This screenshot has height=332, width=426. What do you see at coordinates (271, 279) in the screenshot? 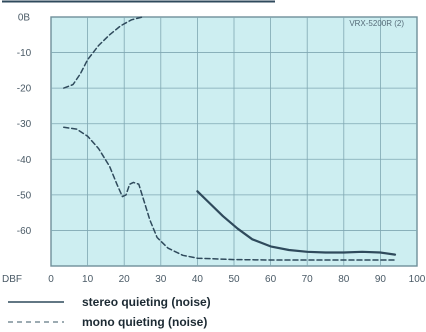
I see `x-tick-label: 60` at bounding box center [271, 279].